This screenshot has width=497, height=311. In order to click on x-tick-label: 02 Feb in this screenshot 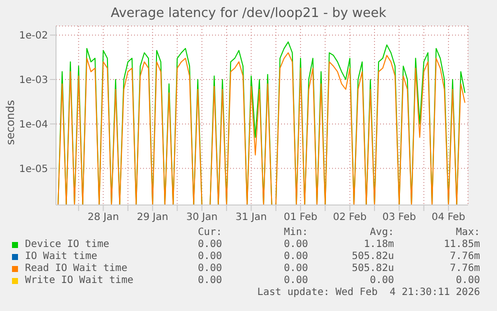, I will do `click(350, 218)`.